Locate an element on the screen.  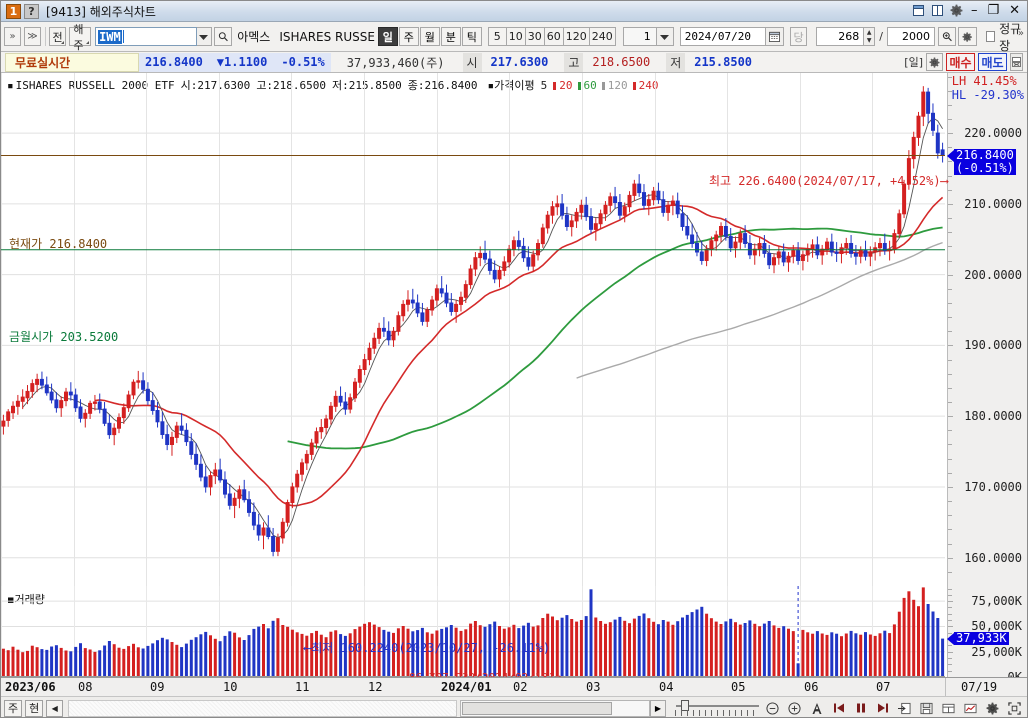
window-layout-icon is located at coordinates (937, 10).